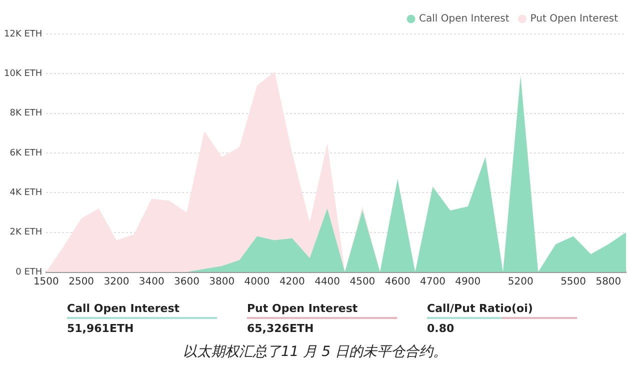 This screenshot has height=370, width=630. What do you see at coordinates (480, 308) in the screenshot?
I see `text: Call/Put Ratio(oi)` at bounding box center [480, 308].